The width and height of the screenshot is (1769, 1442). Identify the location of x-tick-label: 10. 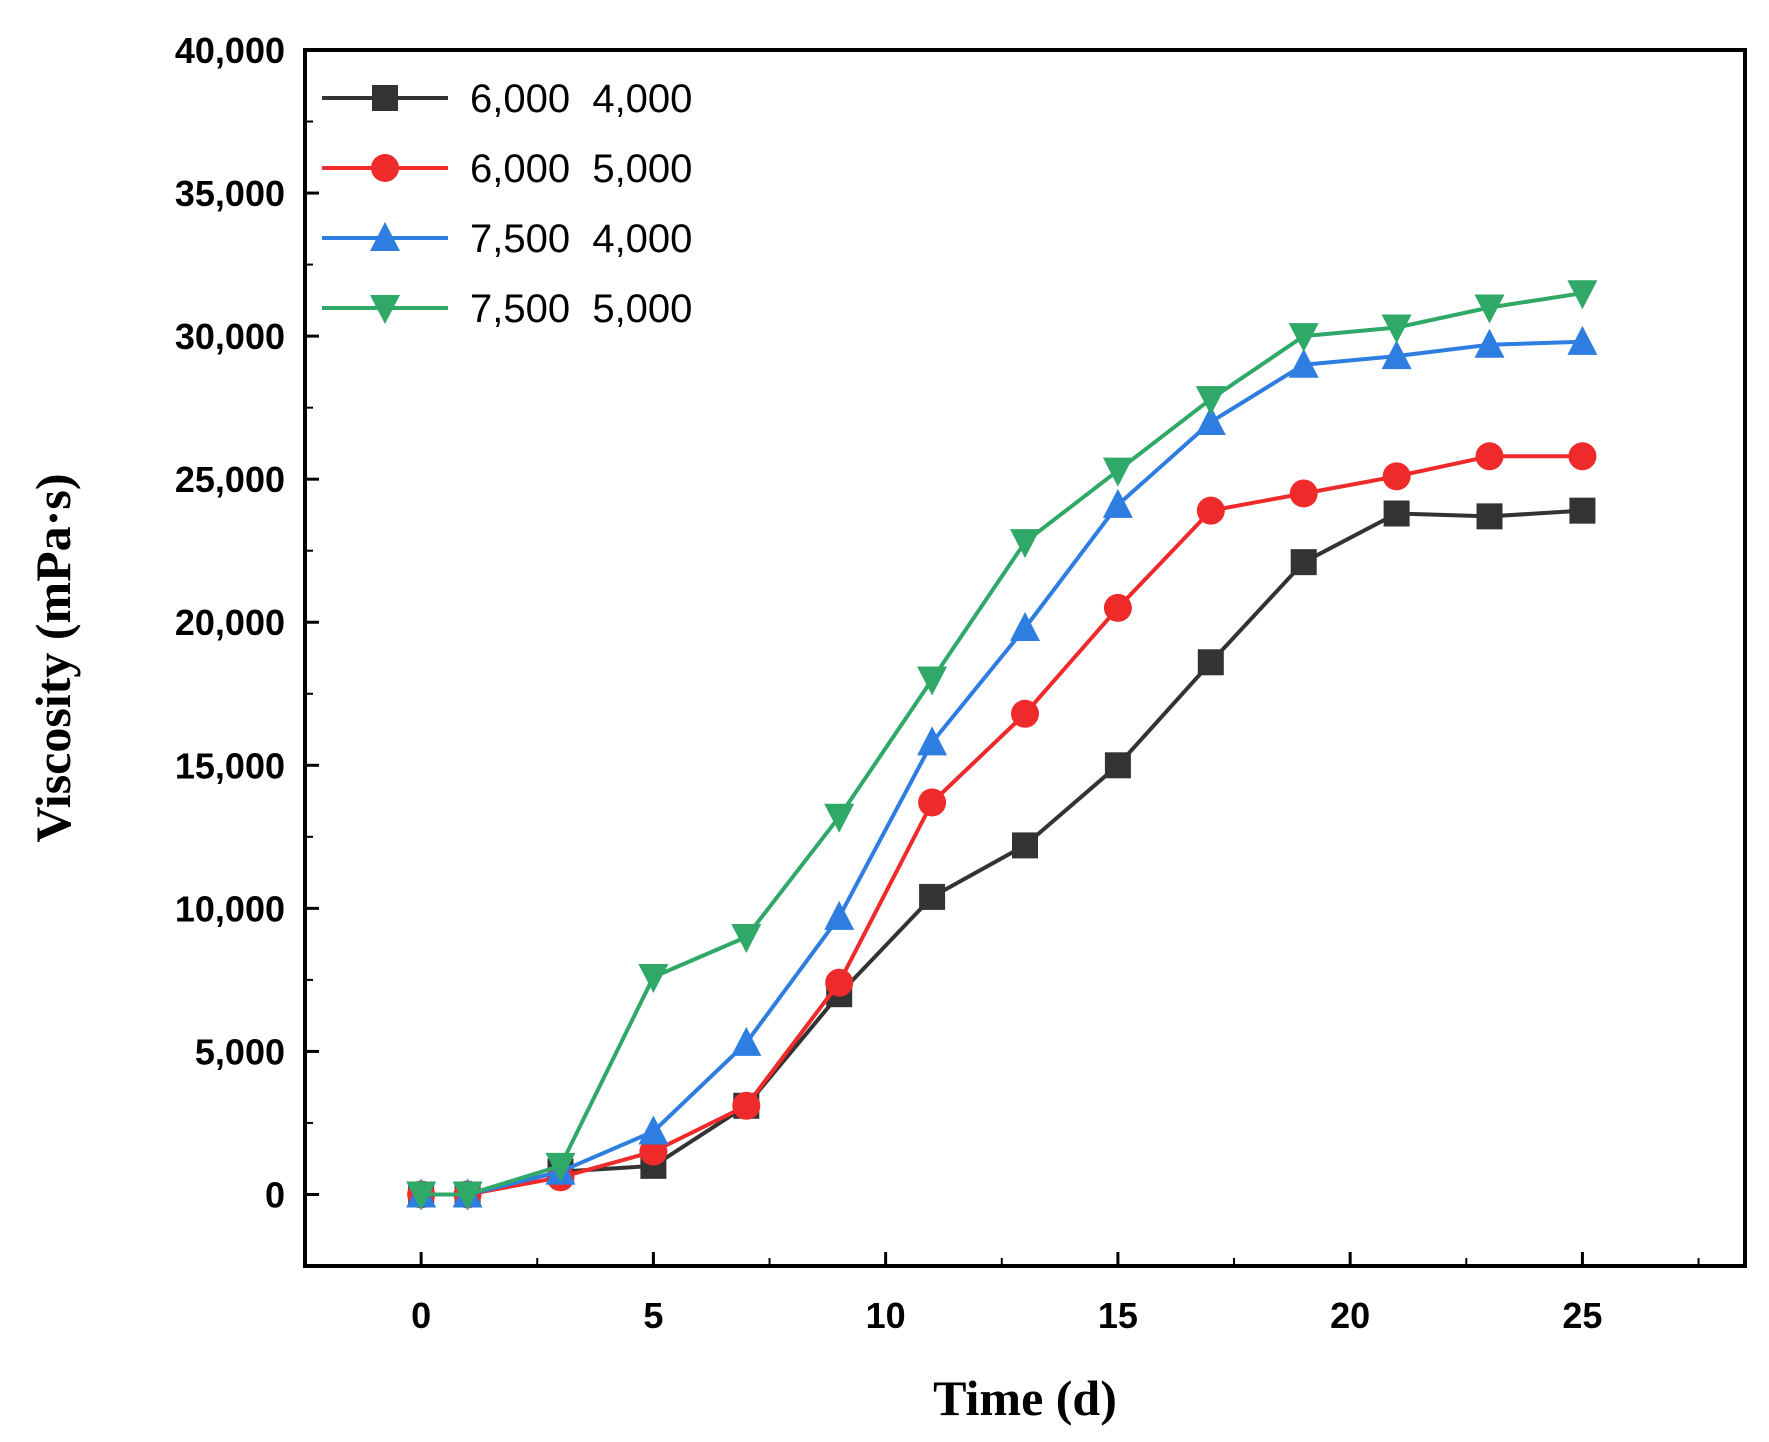
(886, 1315).